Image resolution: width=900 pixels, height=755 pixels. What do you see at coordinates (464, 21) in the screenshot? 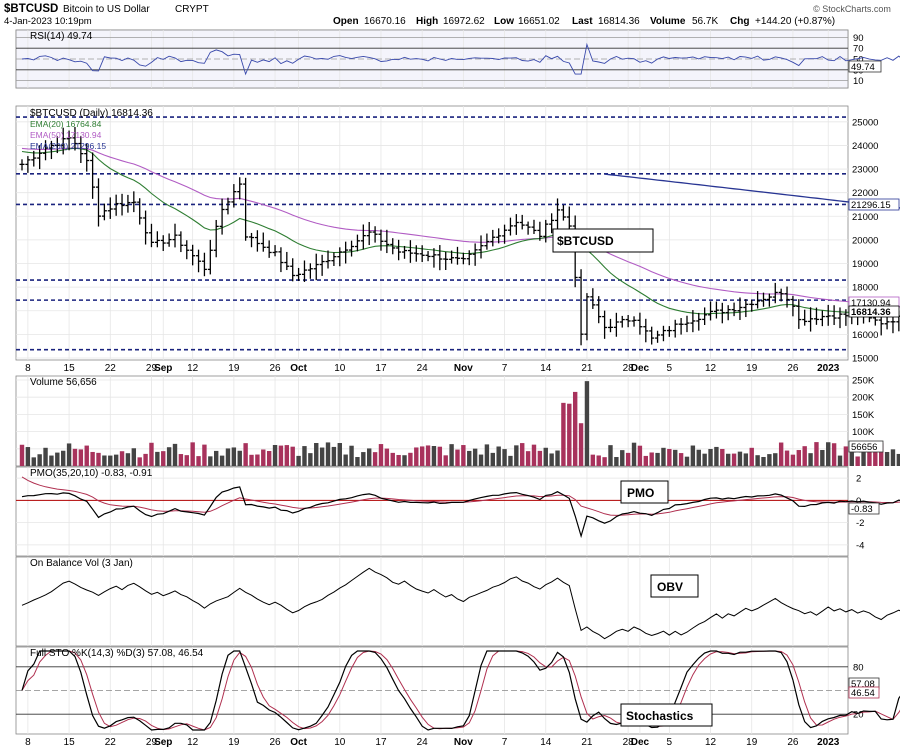
I see `high-value: 16972.62` at bounding box center [464, 21].